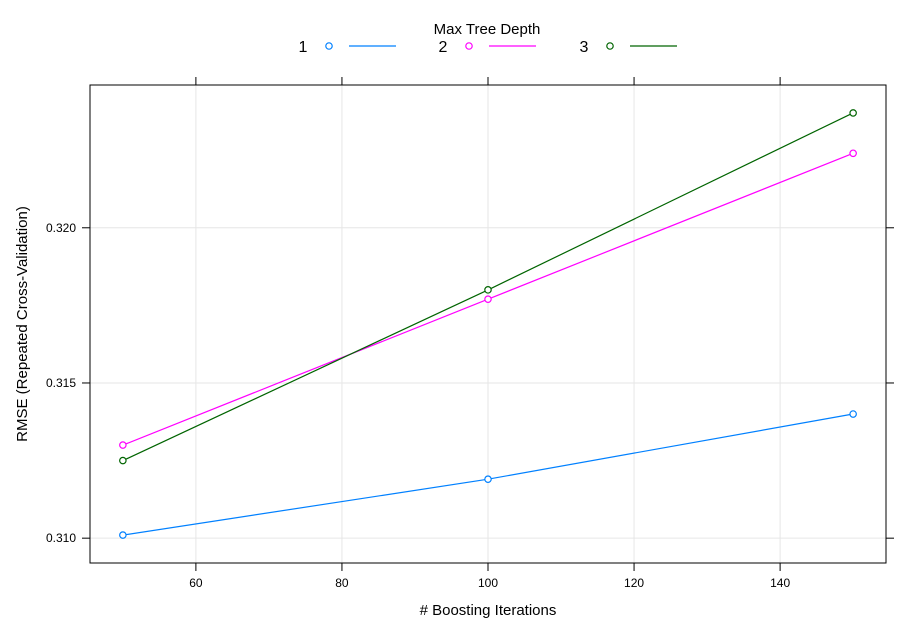 This screenshot has width=924, height=639. Describe the element at coordinates (443, 47) in the screenshot. I see `legend-label-2: 2` at that location.